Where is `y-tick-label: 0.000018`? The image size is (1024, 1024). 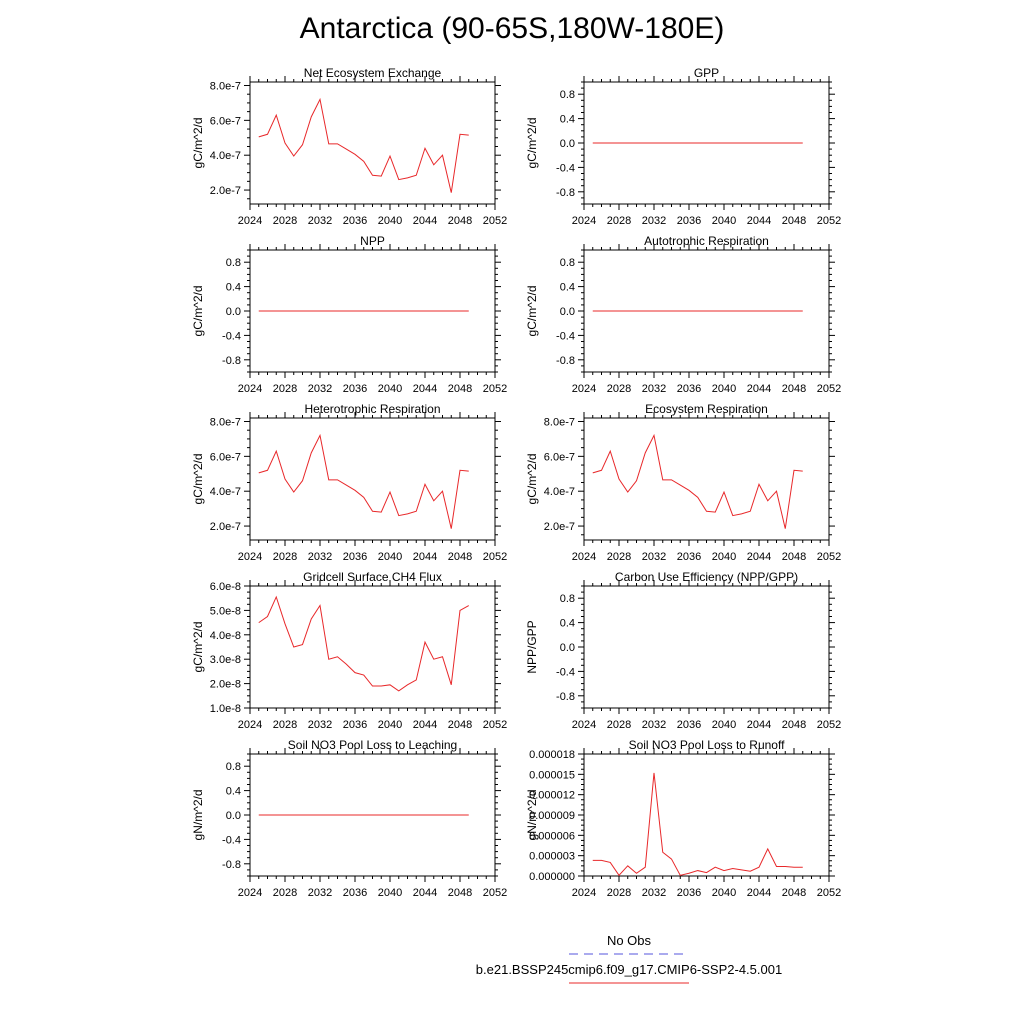 y-tick-label: 0.000018 is located at coordinates (552, 755).